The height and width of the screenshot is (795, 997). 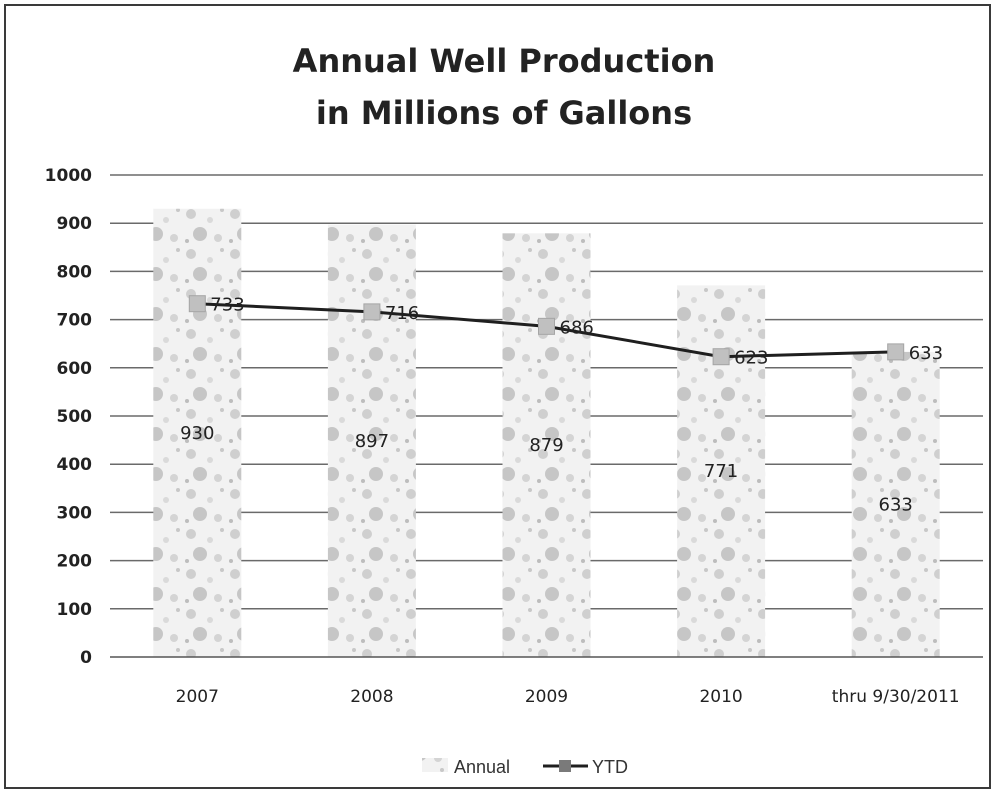 I want to click on x-tick-label: thru 9/30/2011, so click(x=896, y=697).